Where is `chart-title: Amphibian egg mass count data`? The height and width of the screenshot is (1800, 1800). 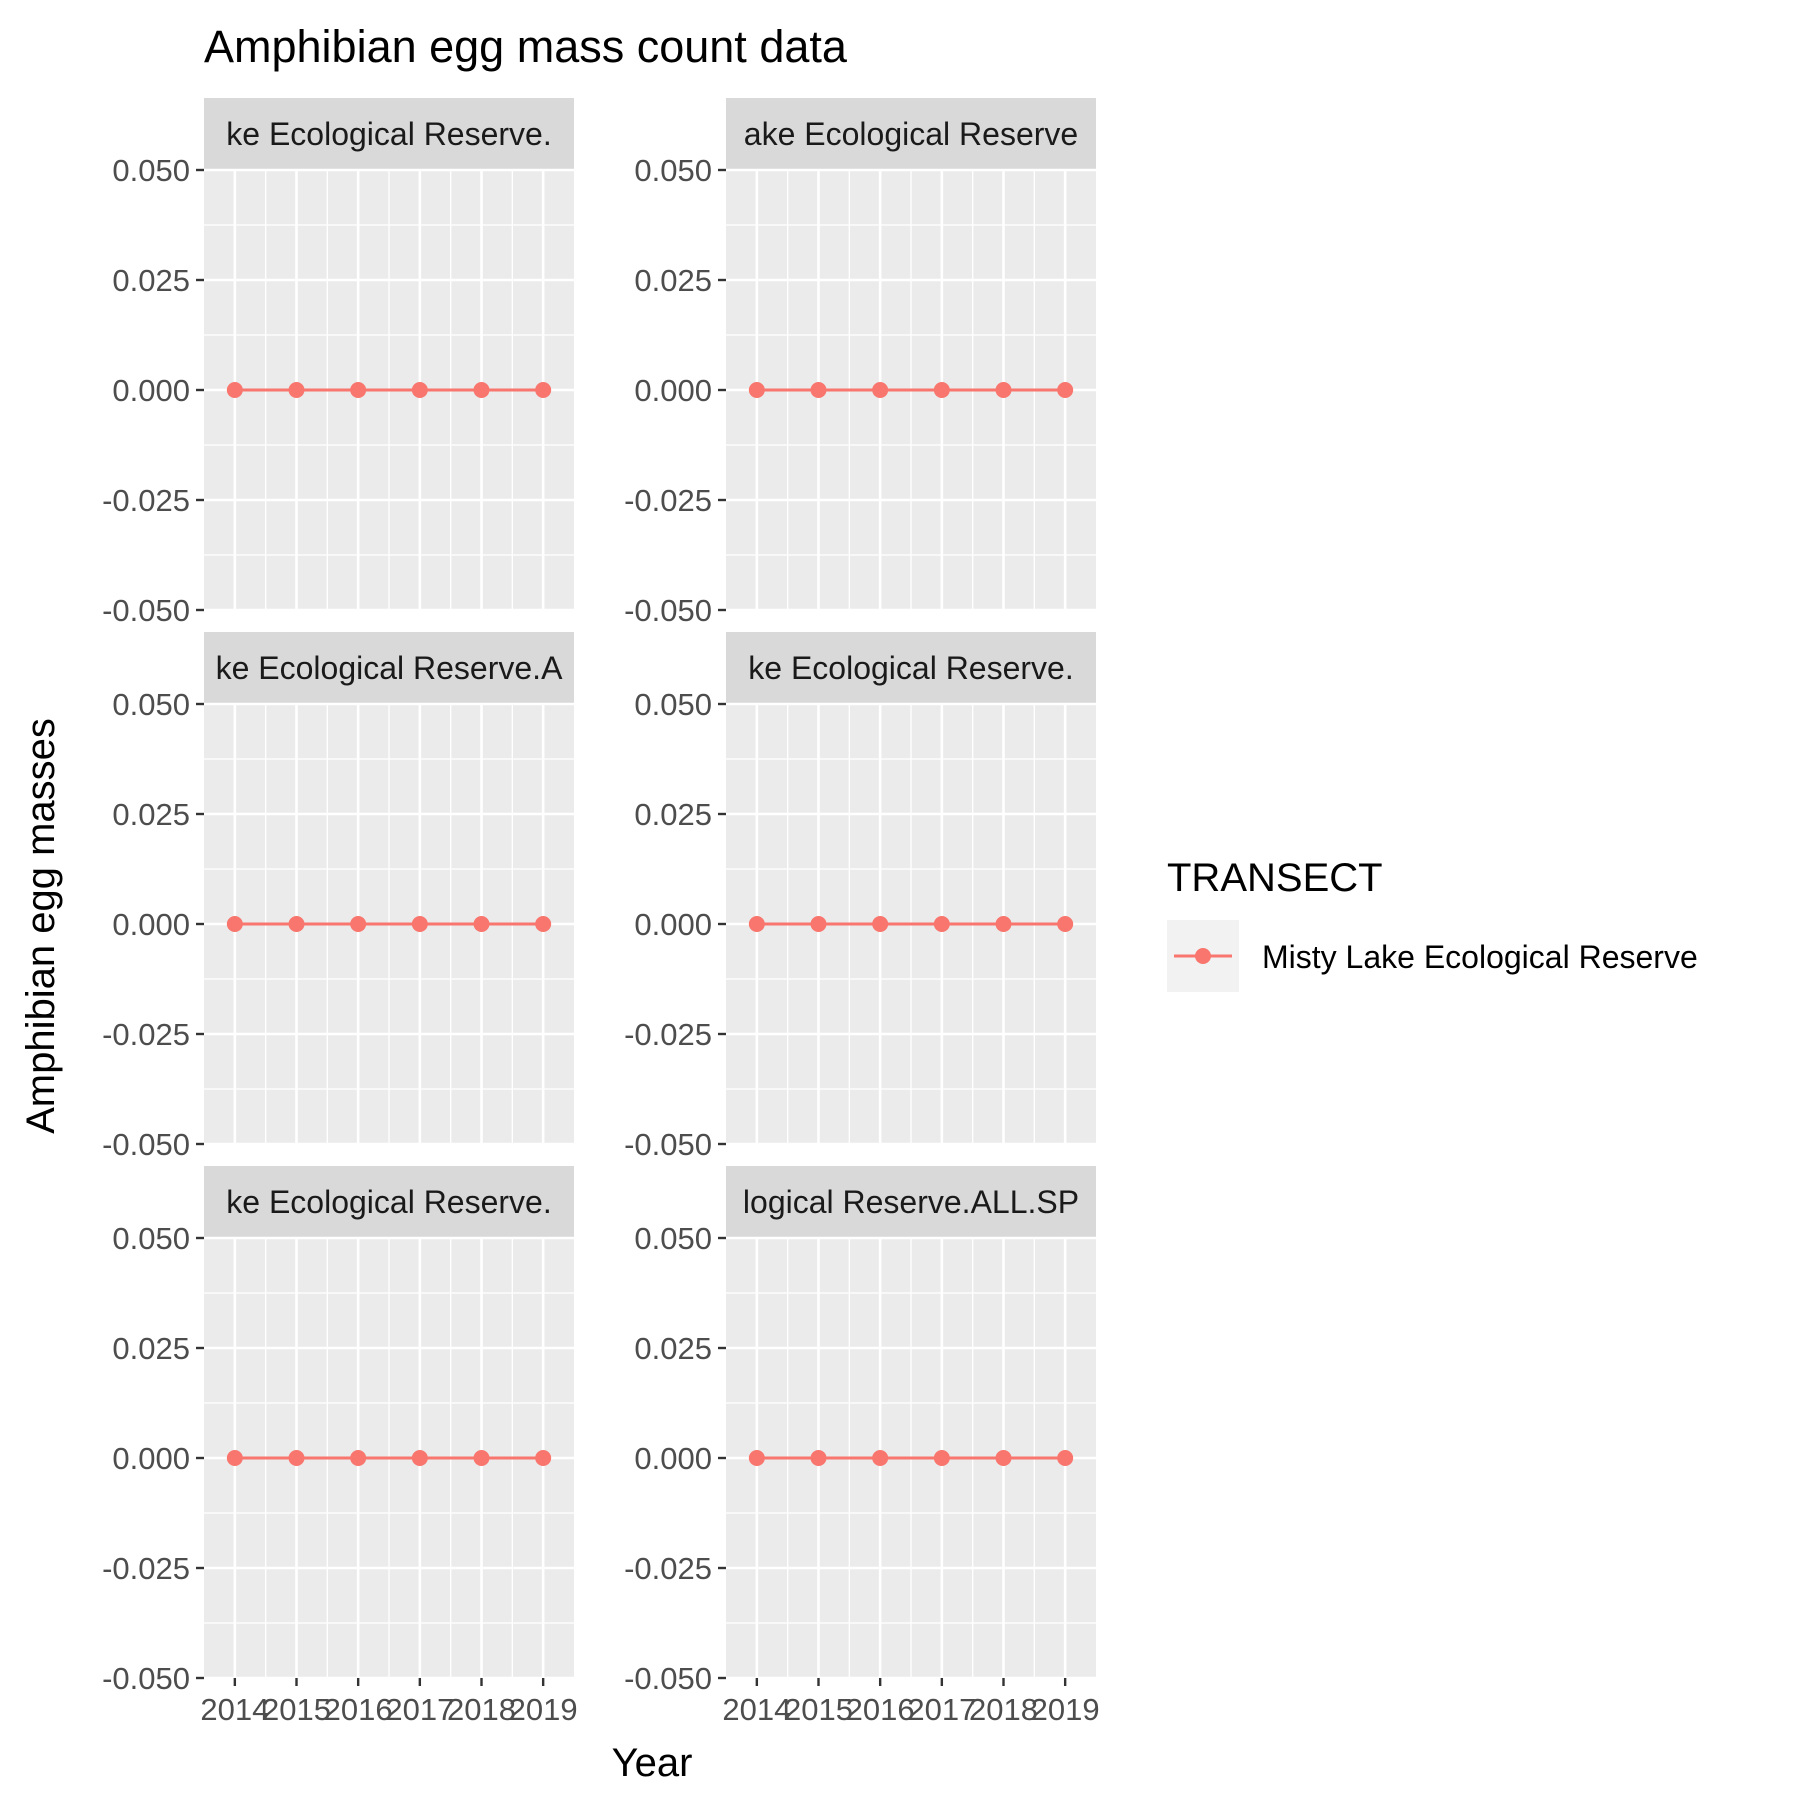
chart-title: Amphibian egg mass count data is located at coordinates (526, 46).